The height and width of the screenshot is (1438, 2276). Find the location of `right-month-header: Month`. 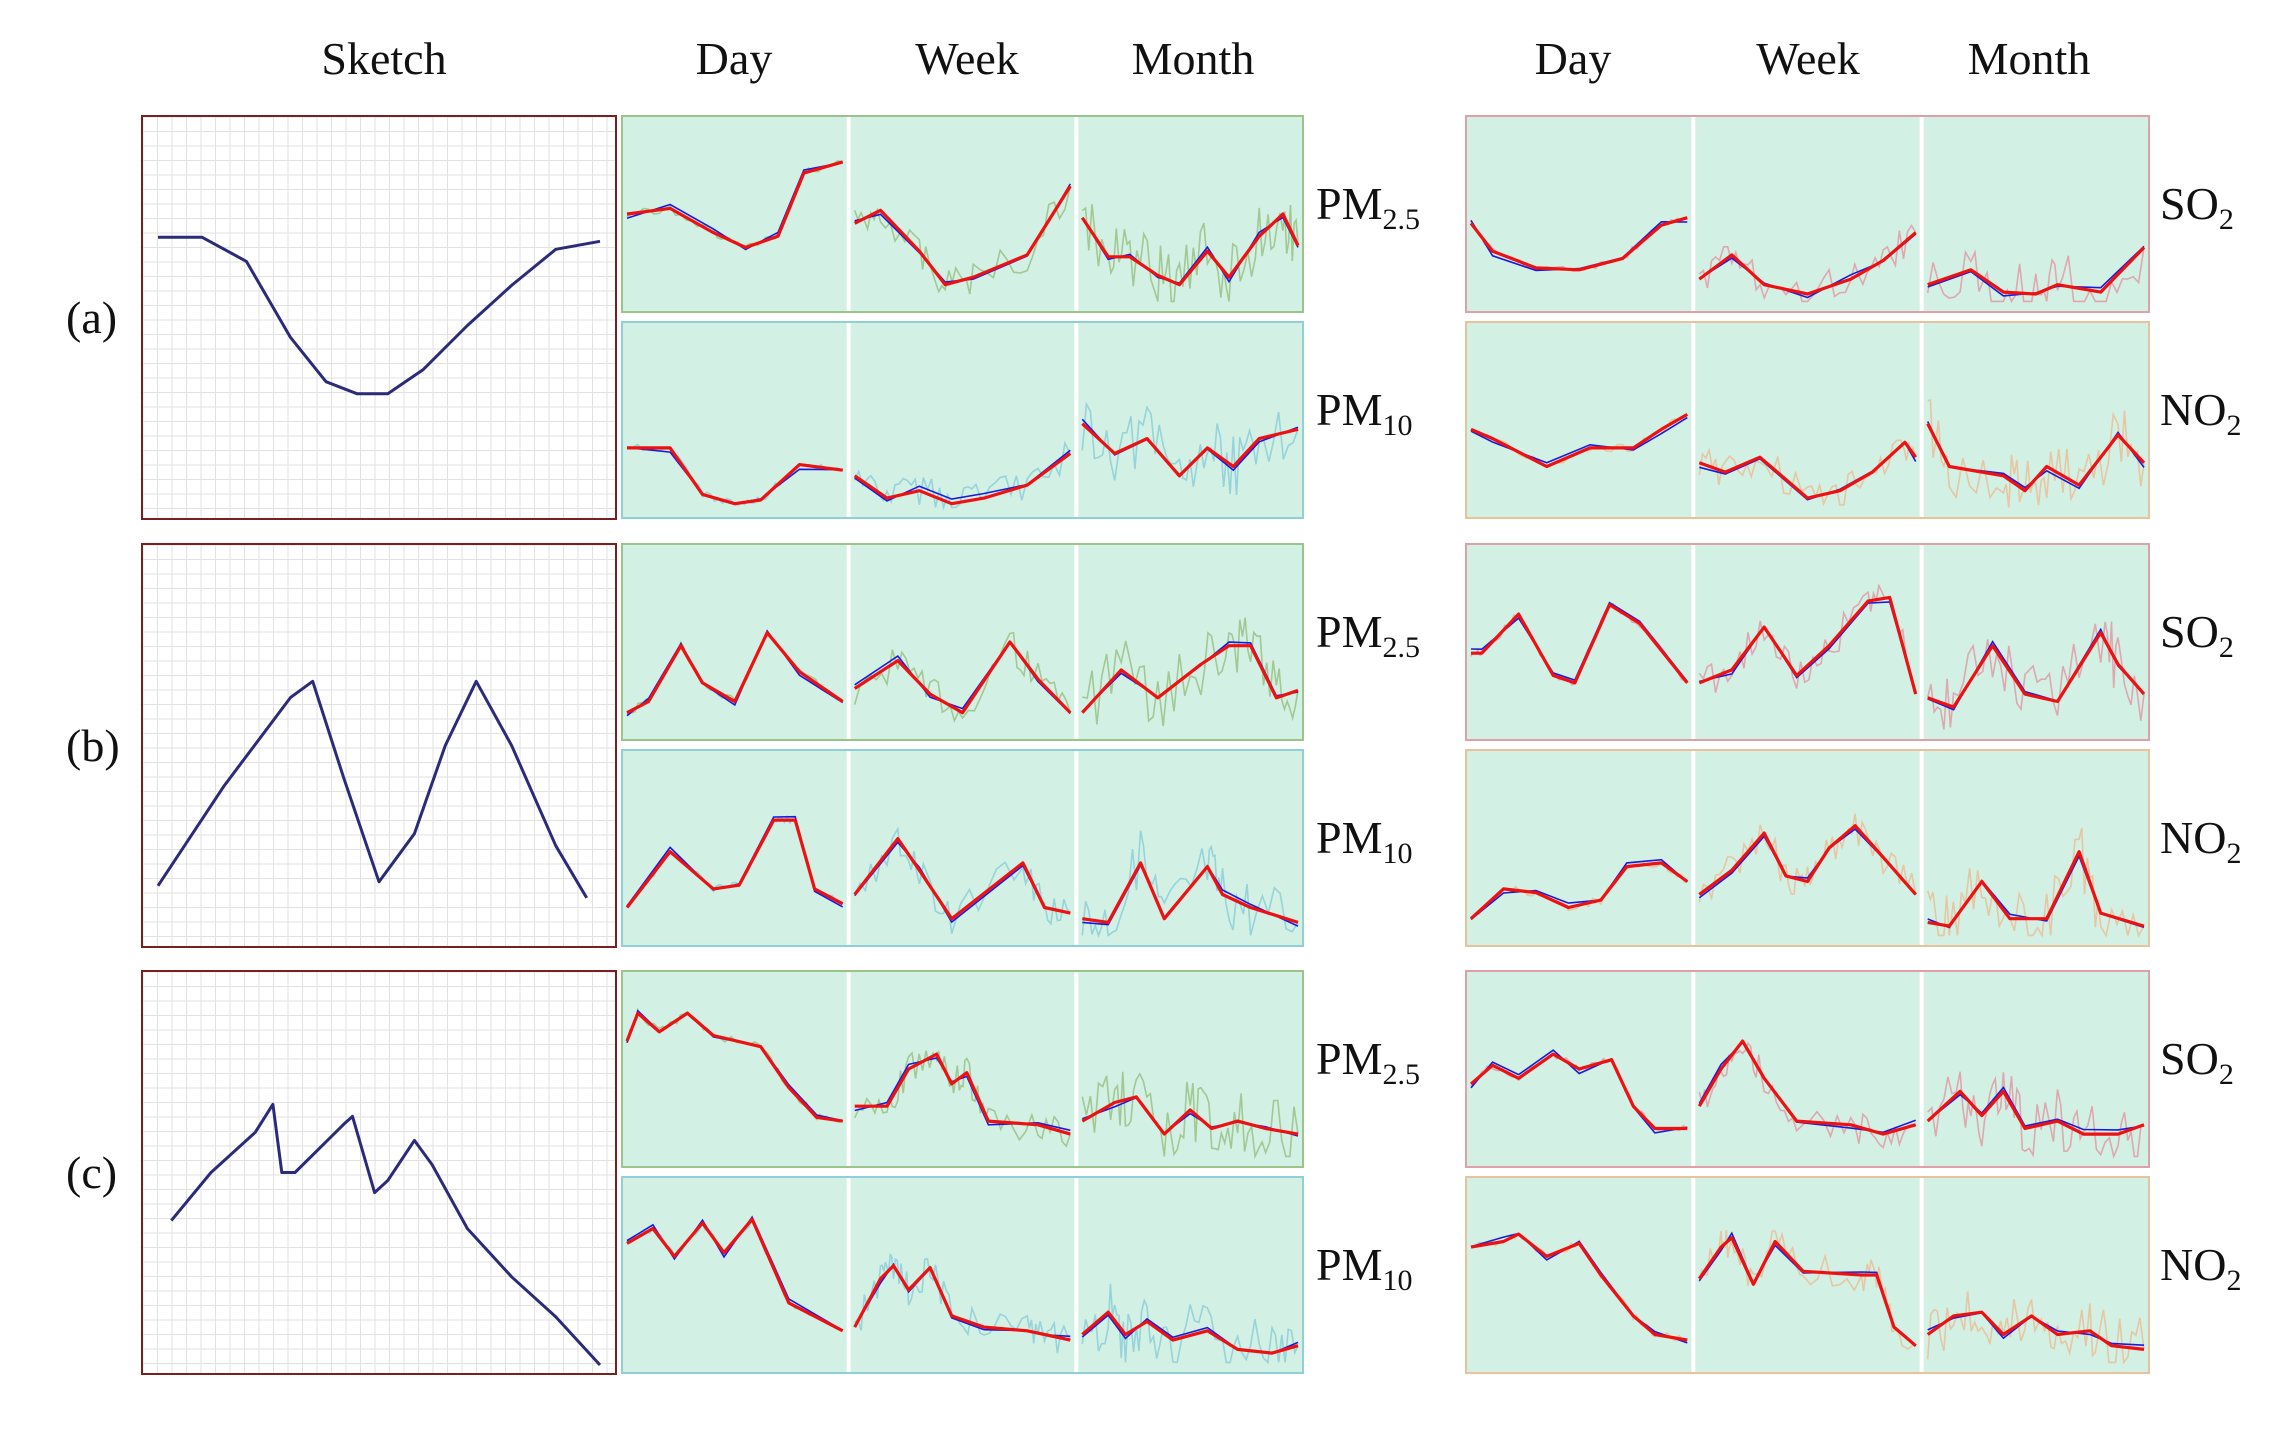

right-month-header: Month is located at coordinates (2029, 58).